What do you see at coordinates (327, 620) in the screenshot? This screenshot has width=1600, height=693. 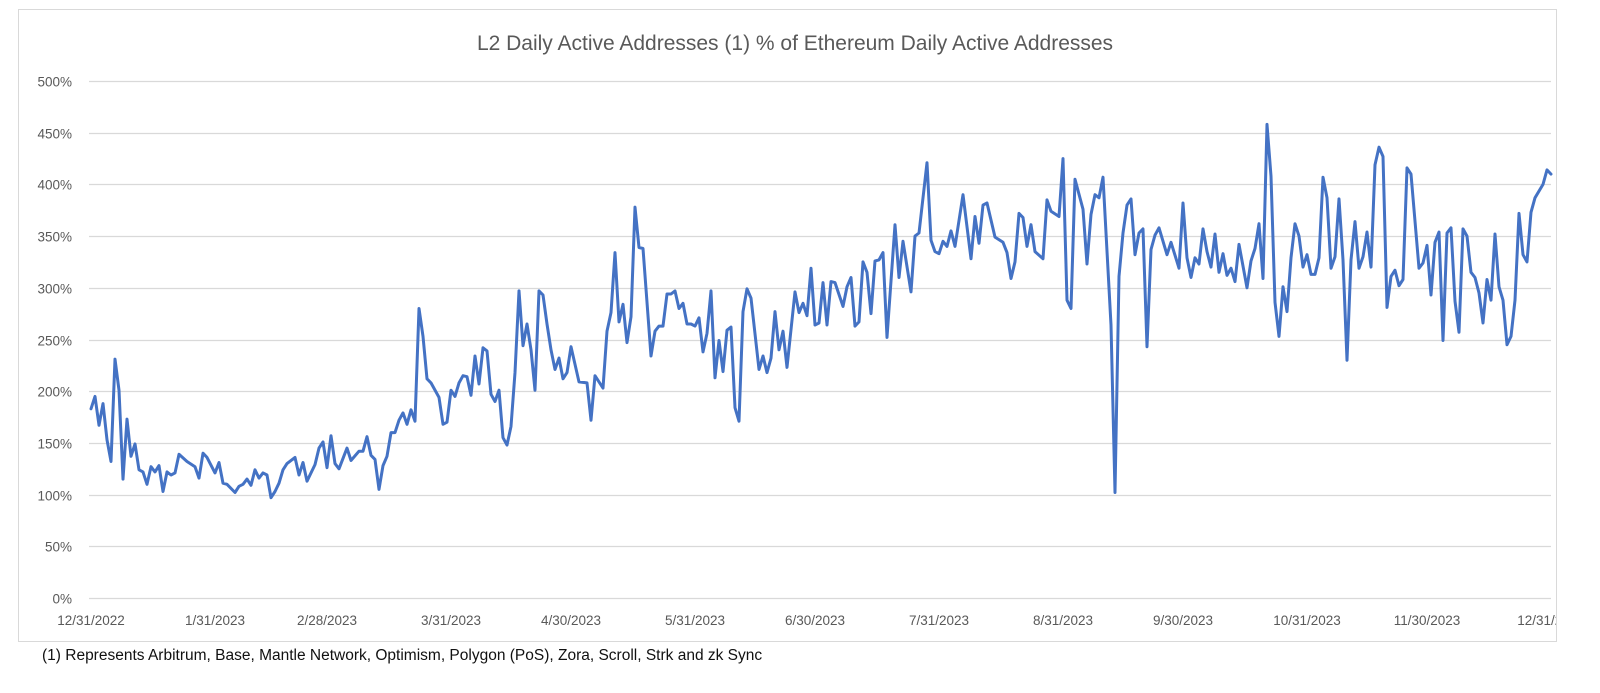 I see `x-tick-label: 2/28/2023` at bounding box center [327, 620].